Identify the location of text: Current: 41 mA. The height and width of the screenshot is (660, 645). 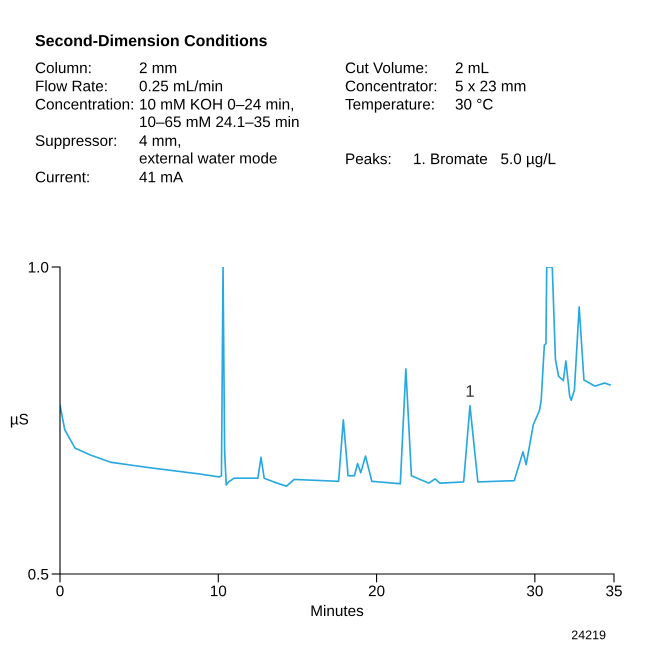
(110, 177).